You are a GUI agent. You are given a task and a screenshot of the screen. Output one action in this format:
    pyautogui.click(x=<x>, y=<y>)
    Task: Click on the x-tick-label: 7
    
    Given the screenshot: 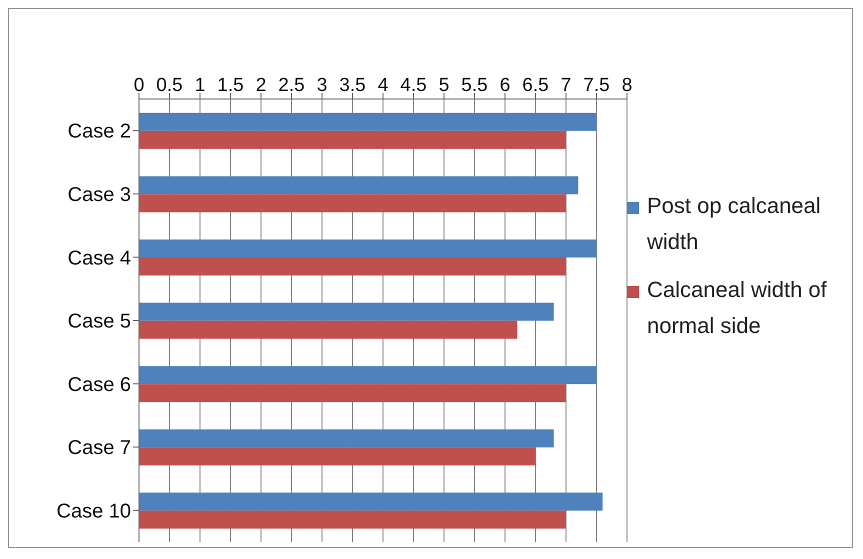 What is the action you would take?
    pyautogui.click(x=566, y=85)
    